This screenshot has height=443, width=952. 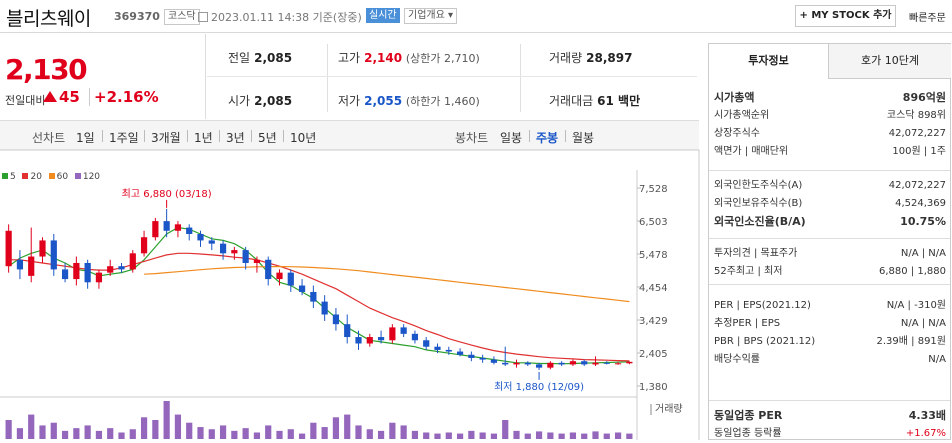 What do you see at coordinates (511, 138) in the screenshot?
I see `candle-daily: 일봉` at bounding box center [511, 138].